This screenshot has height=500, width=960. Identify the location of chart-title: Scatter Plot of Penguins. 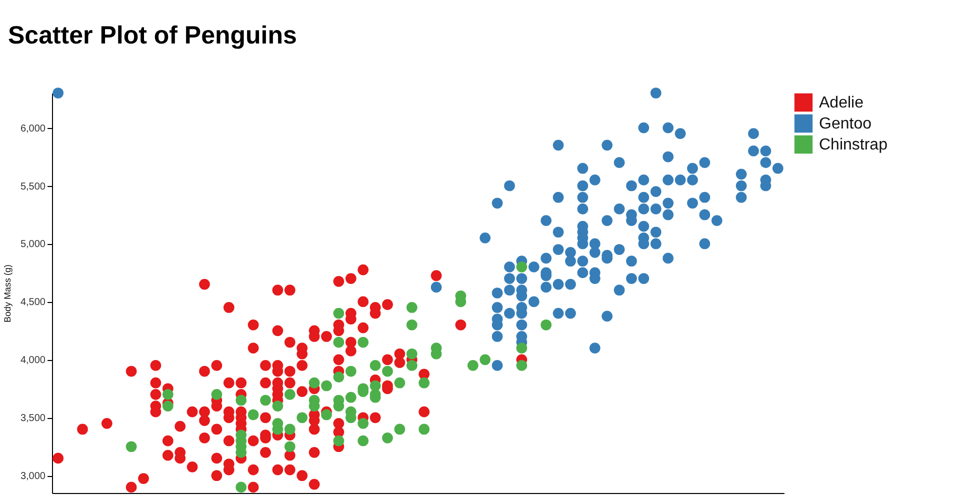
(152, 36).